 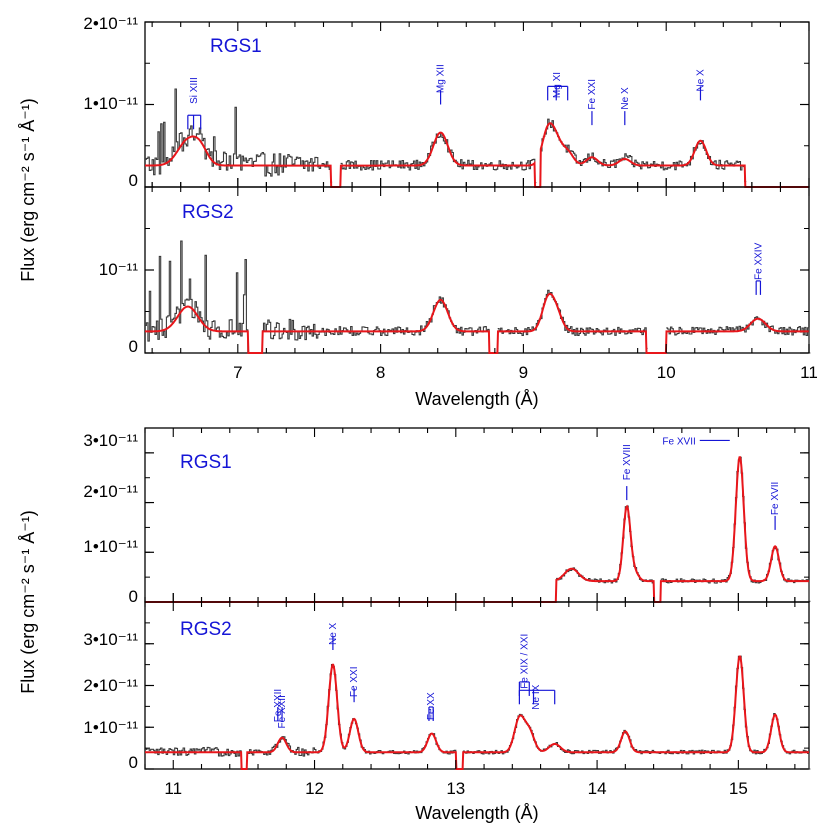 What do you see at coordinates (557, 85) in the screenshot?
I see `line-id-label: Mg XI` at bounding box center [557, 85].